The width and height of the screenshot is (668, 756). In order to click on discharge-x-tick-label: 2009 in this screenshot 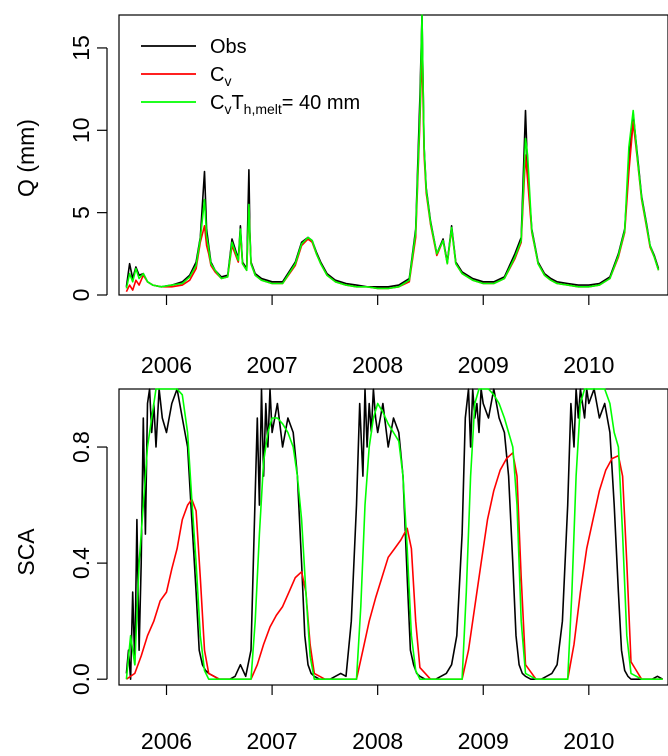, I will do `click(483, 365)`.